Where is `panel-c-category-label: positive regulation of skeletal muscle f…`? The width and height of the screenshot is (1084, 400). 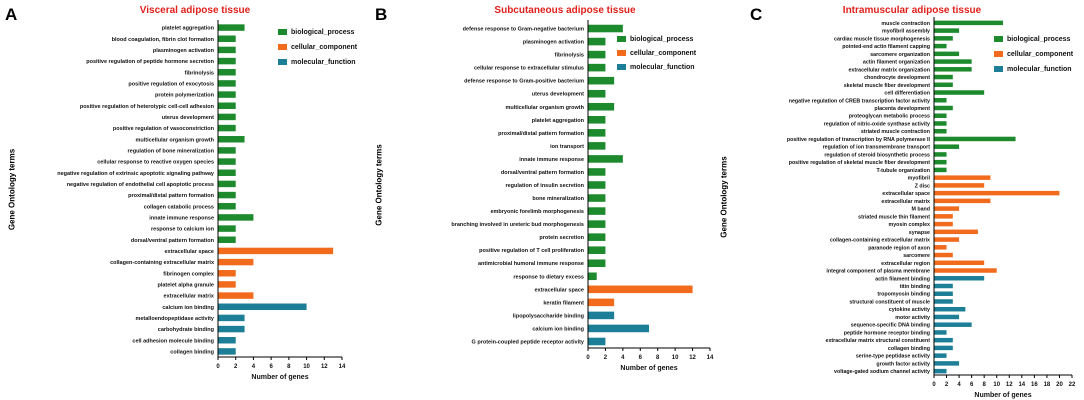
panel-c-category-label: positive regulation of skeletal muscle f… is located at coordinates (860, 163).